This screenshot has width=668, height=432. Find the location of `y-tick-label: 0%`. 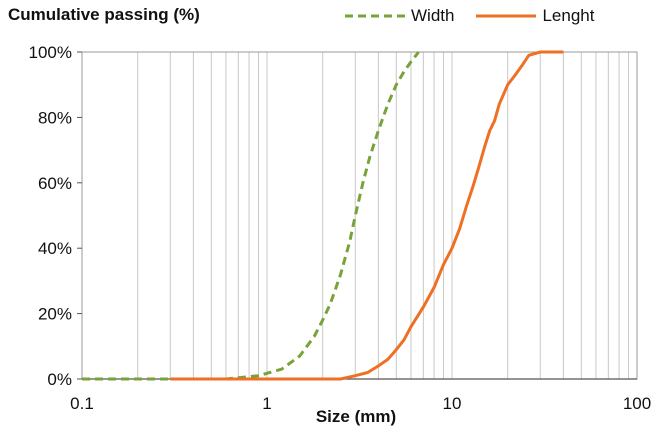

y-tick-label: 0% is located at coordinates (59, 379).